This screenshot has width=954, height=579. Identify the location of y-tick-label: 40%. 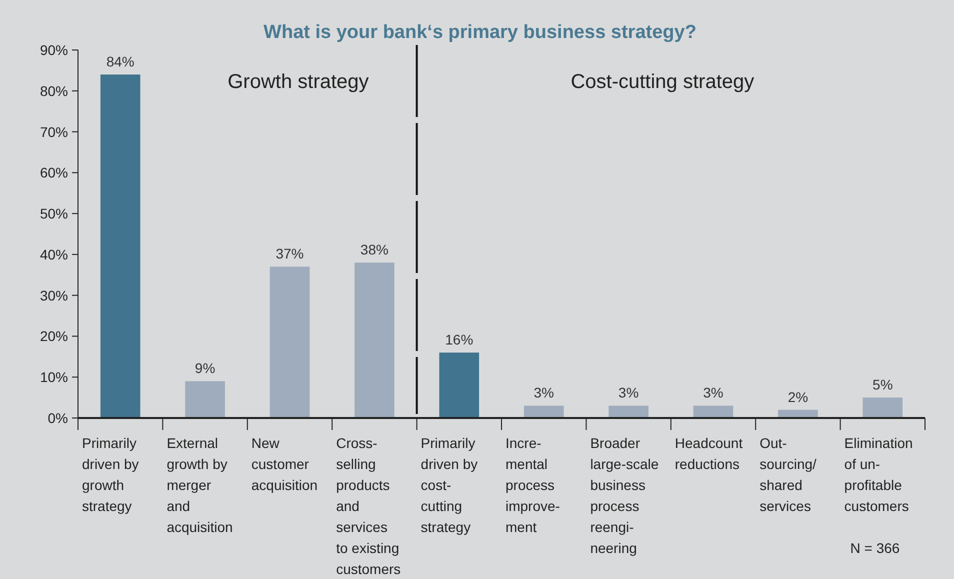
(54, 254).